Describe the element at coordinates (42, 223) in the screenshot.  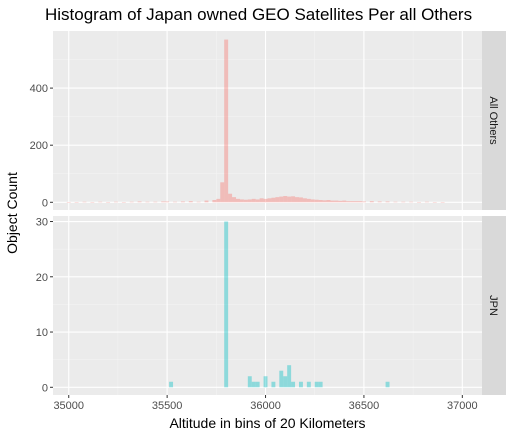
I see `y-tick-label: 30` at that location.